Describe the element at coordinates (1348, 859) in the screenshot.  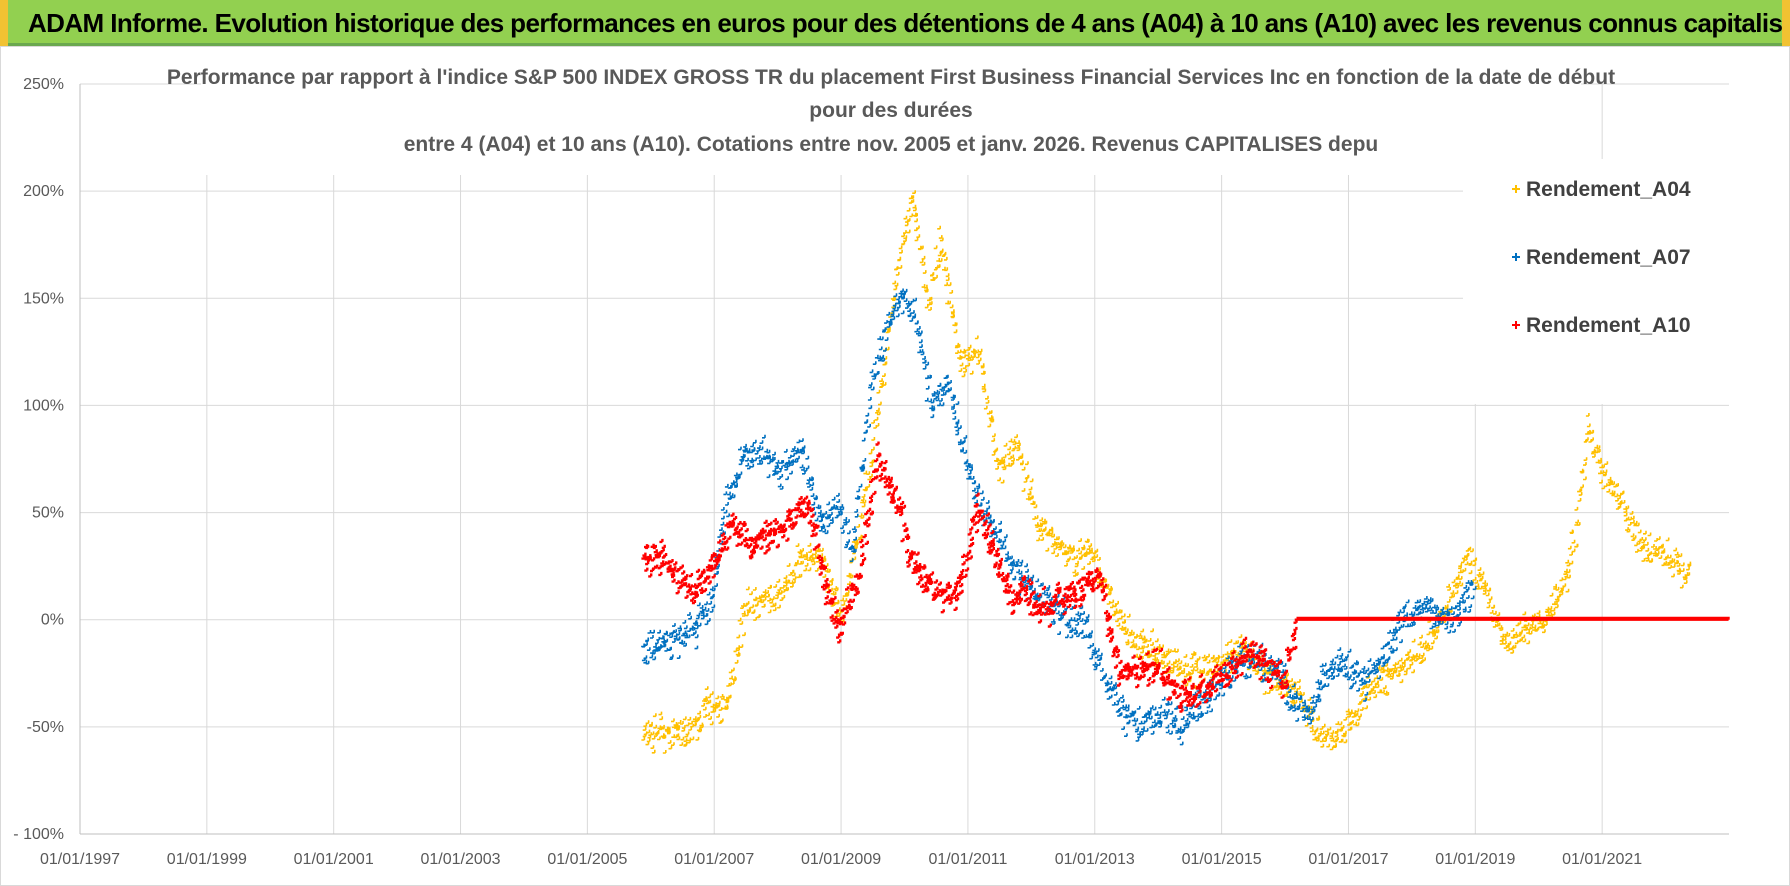
I see `x-tick-label: 01/01/2017` at that location.